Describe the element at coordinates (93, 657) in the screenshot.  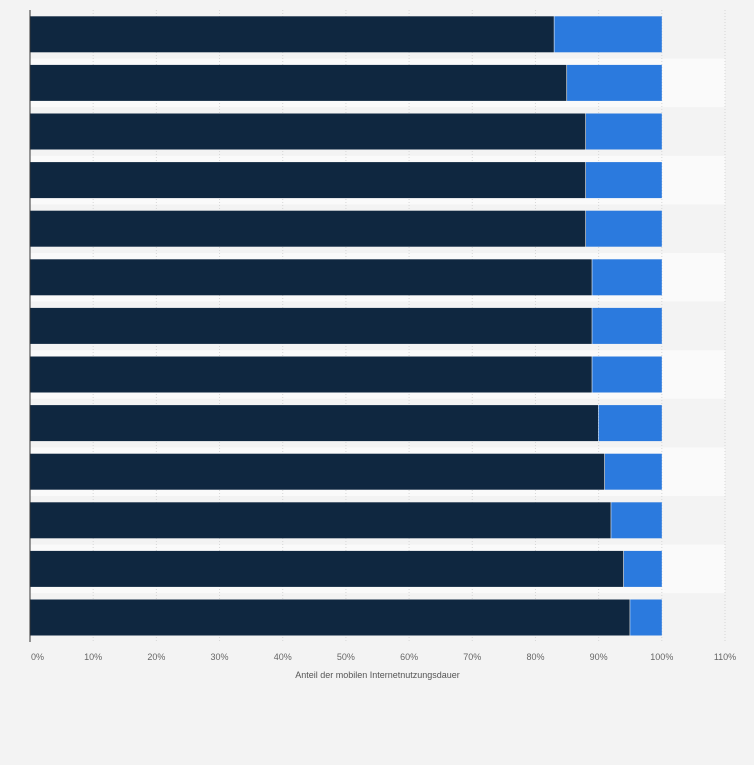
I see `x-tick-label: 10%` at that location.